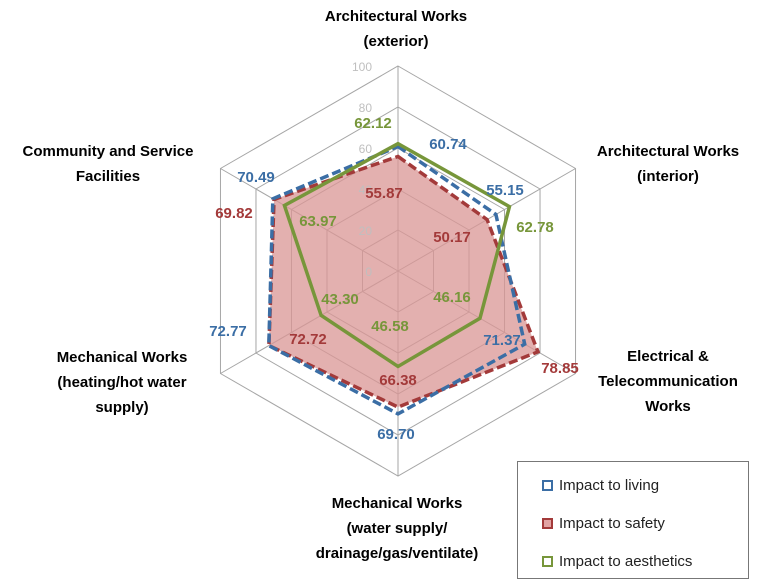 This screenshot has width=770, height=585. Describe the element at coordinates (362, 169) in the screenshot. I see `tick-labels: 0 20 40 60 80 100` at that location.